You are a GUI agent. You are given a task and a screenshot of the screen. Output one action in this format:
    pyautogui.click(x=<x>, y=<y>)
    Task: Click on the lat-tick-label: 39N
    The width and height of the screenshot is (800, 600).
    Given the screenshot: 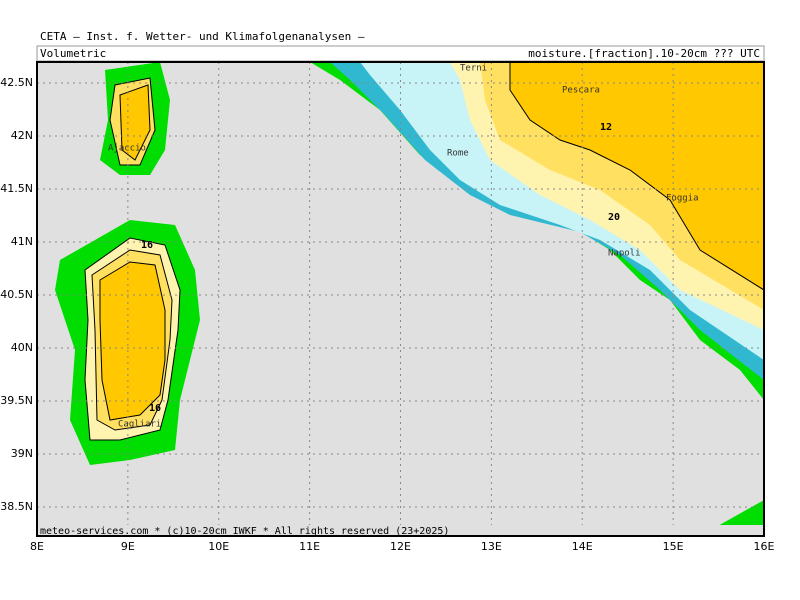 What is the action you would take?
    pyautogui.click(x=22, y=453)
    